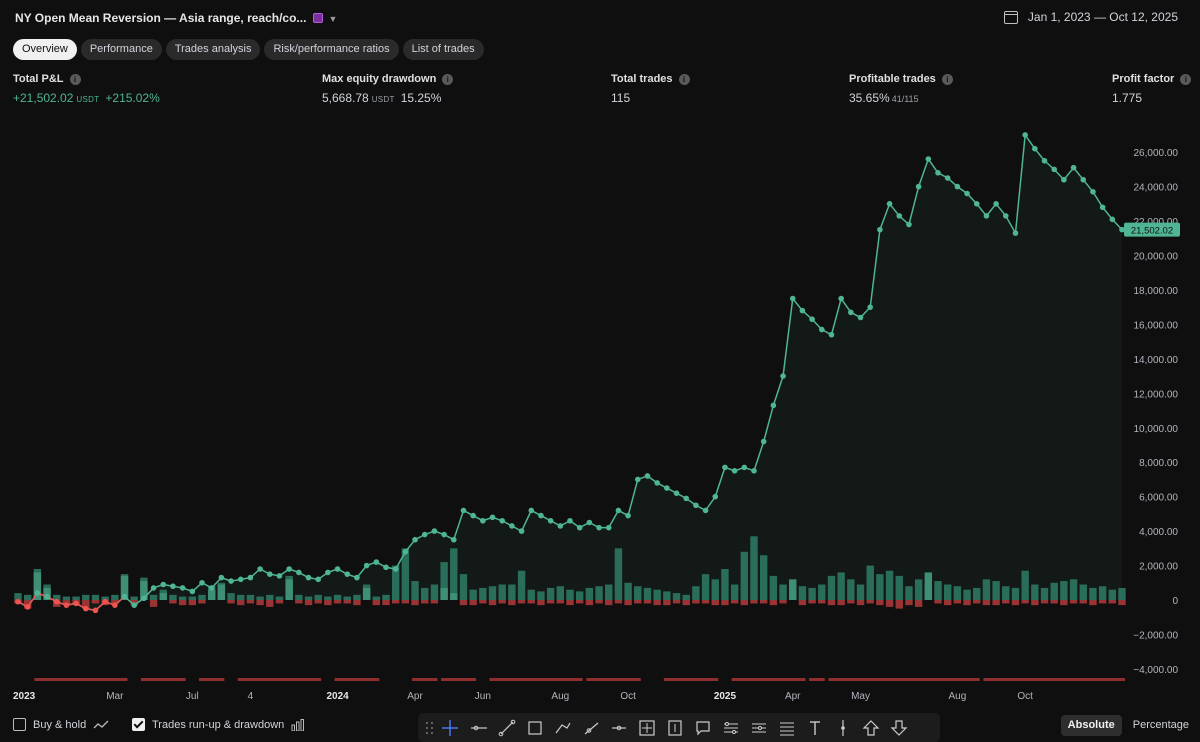 The image size is (1200, 742). What do you see at coordinates (899, 728) in the screenshot?
I see `arrow-down-icon` at bounding box center [899, 728].